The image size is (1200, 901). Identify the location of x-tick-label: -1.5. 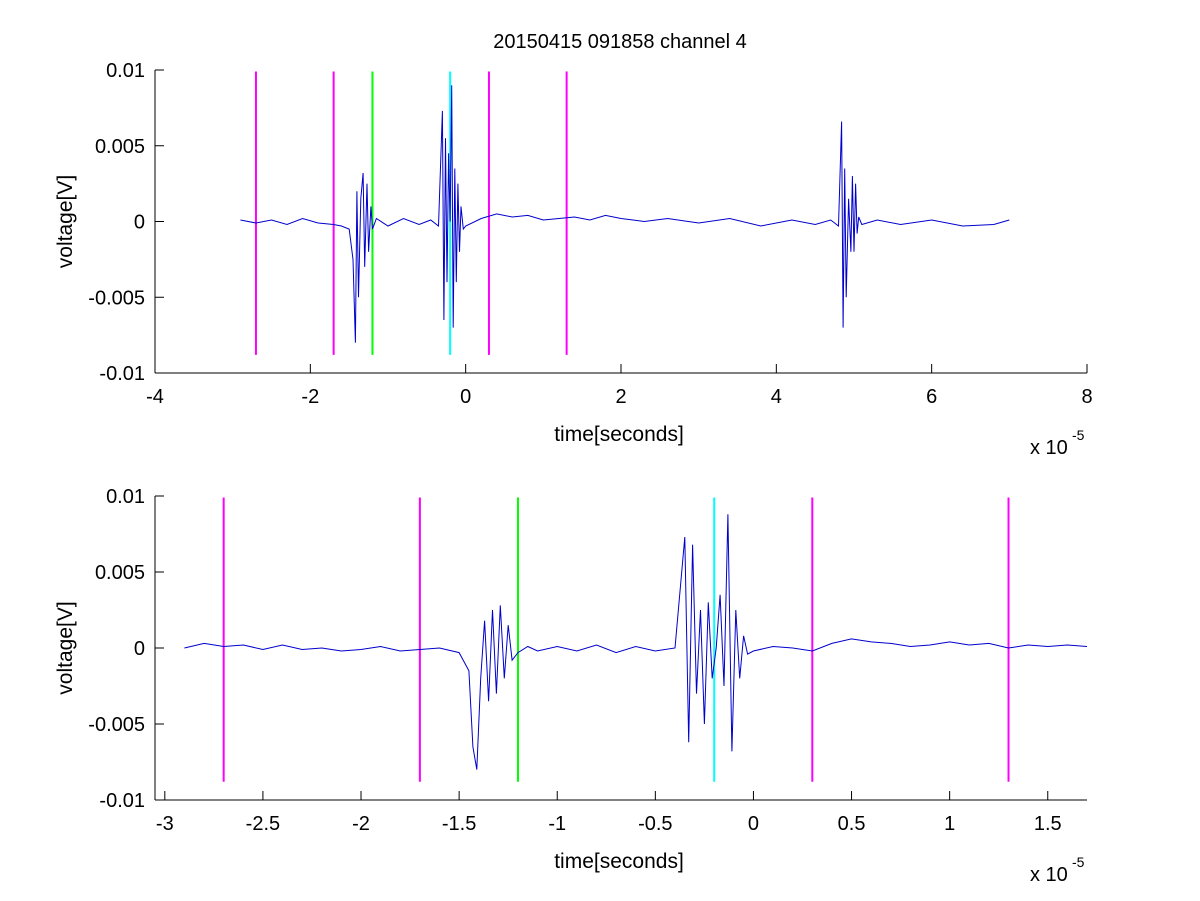
(459, 824).